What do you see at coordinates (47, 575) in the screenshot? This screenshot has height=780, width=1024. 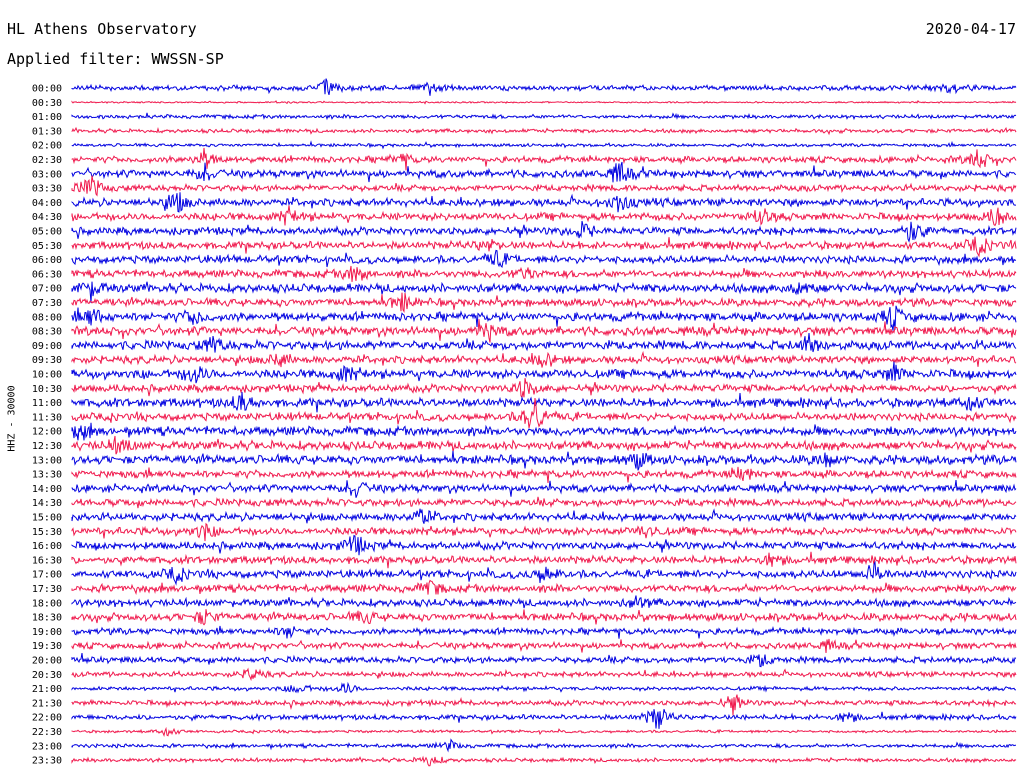 I see `row-time-label: 17:00` at bounding box center [47, 575].